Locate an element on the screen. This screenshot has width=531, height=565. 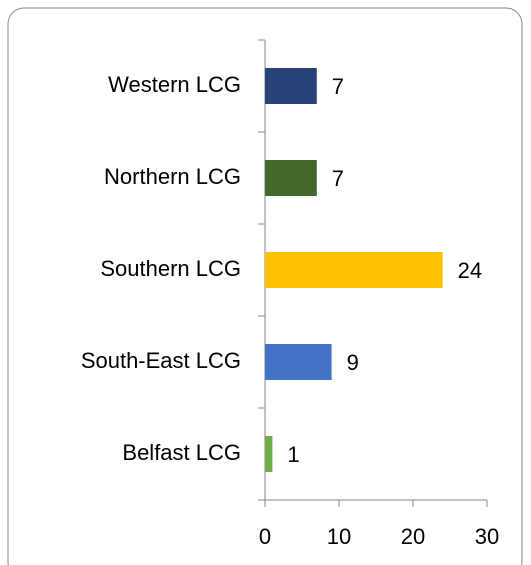
y-tick-label: Northern LCG is located at coordinates (172, 176).